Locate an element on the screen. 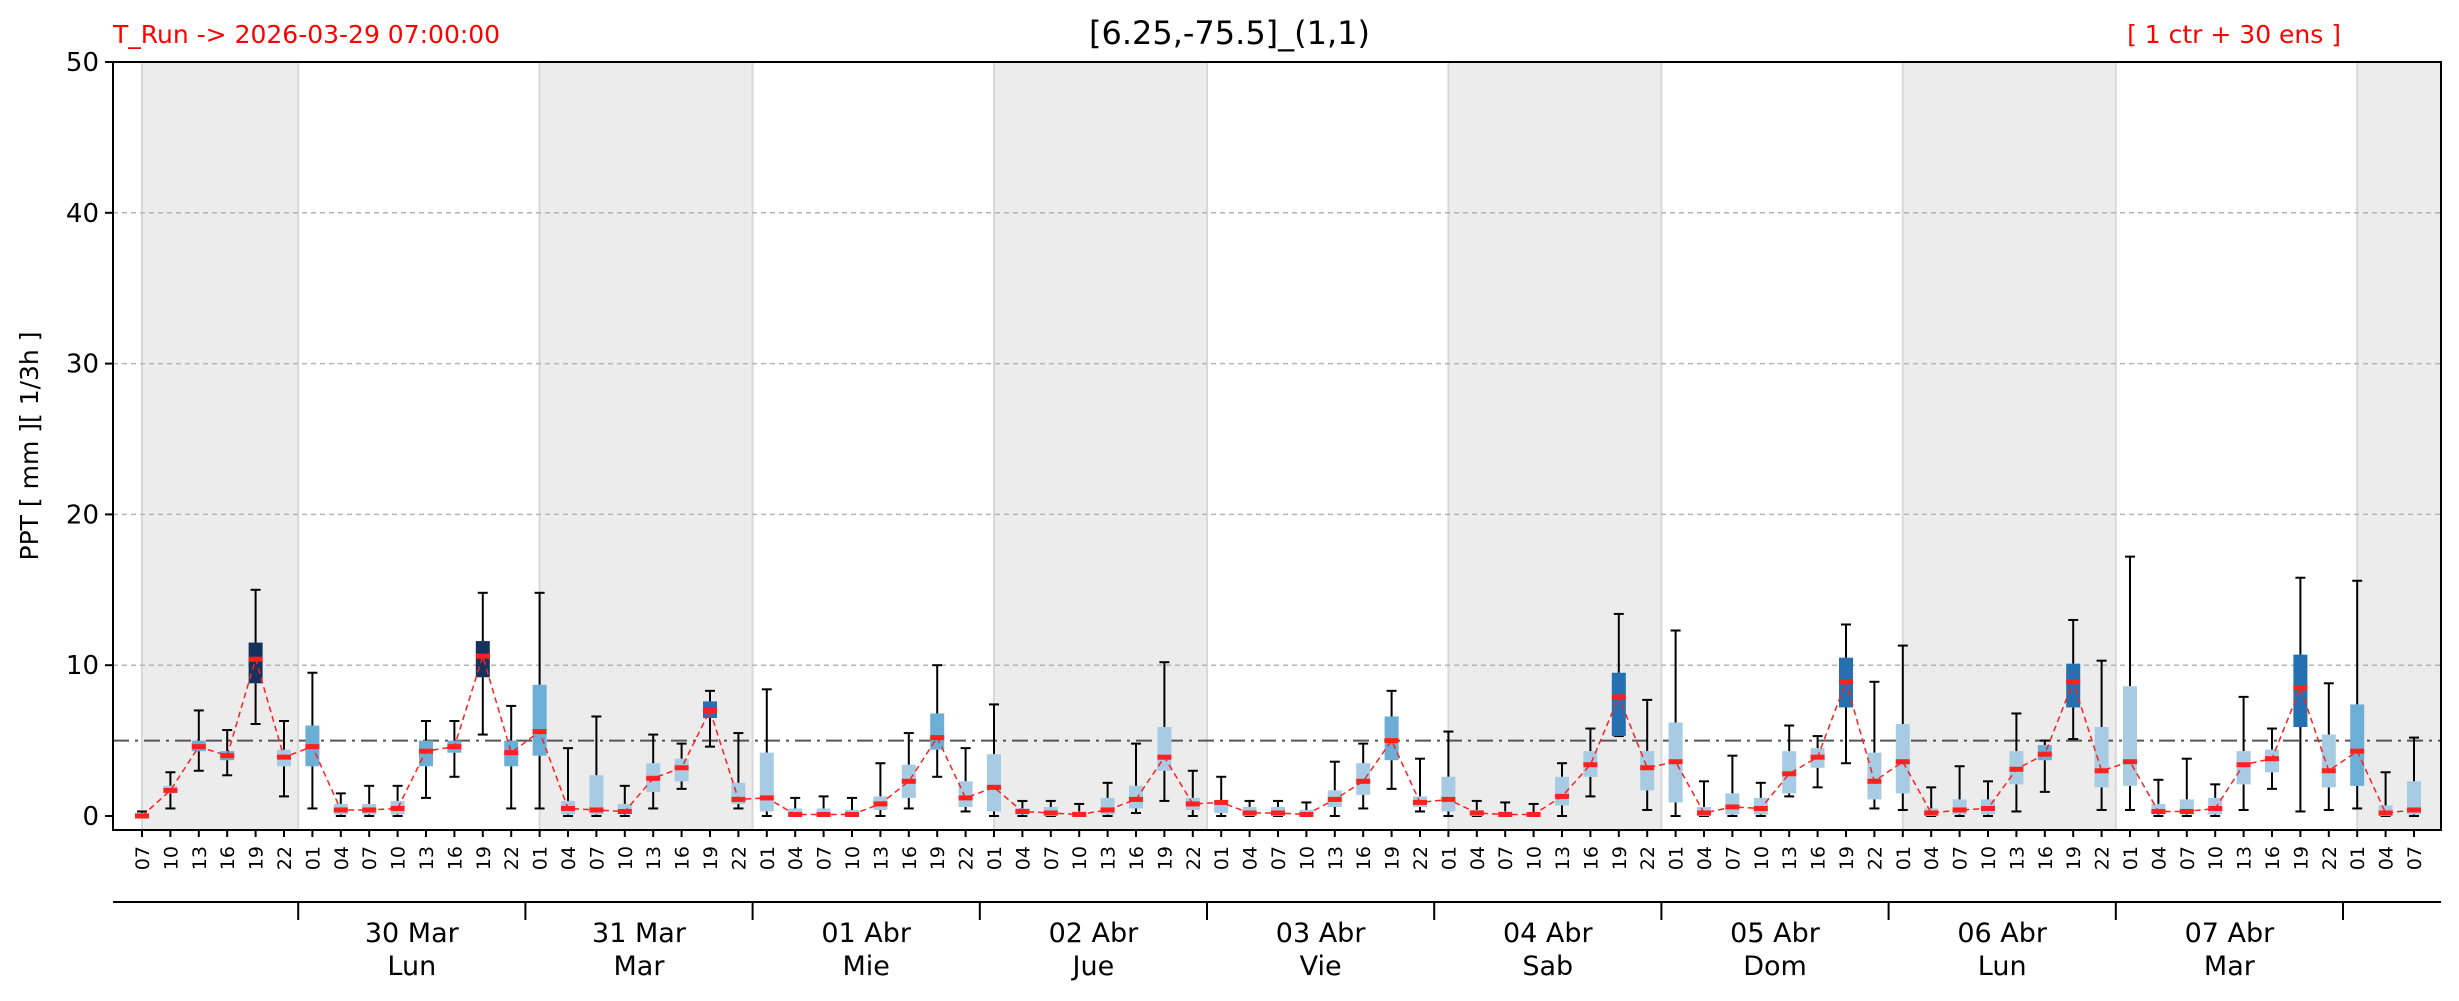 This screenshot has height=1001, width=2459. day-date-label: 05 Abr is located at coordinates (1775, 933).